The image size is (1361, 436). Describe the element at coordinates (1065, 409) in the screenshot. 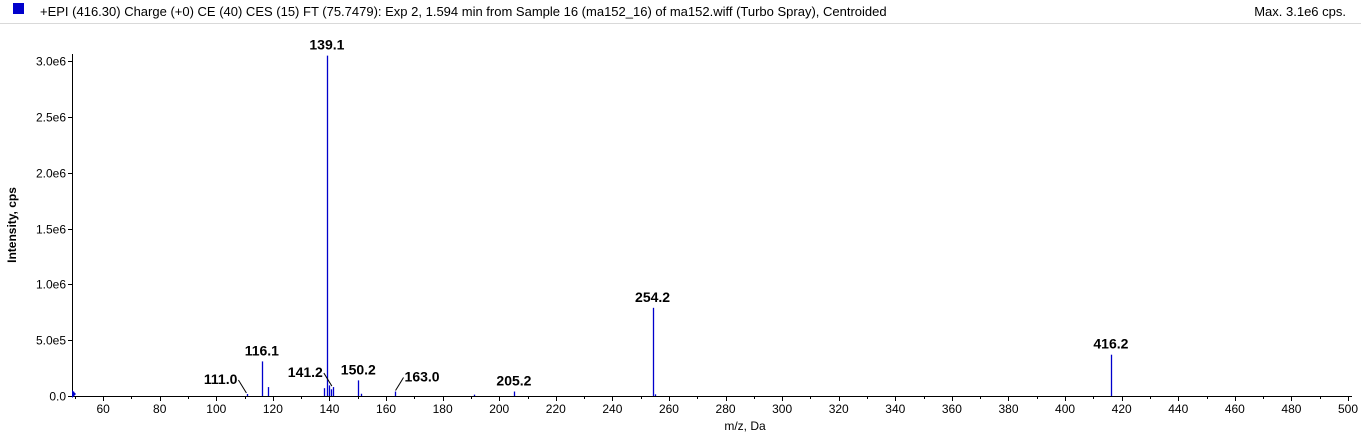

I see `x-tick-label: 400` at that location.